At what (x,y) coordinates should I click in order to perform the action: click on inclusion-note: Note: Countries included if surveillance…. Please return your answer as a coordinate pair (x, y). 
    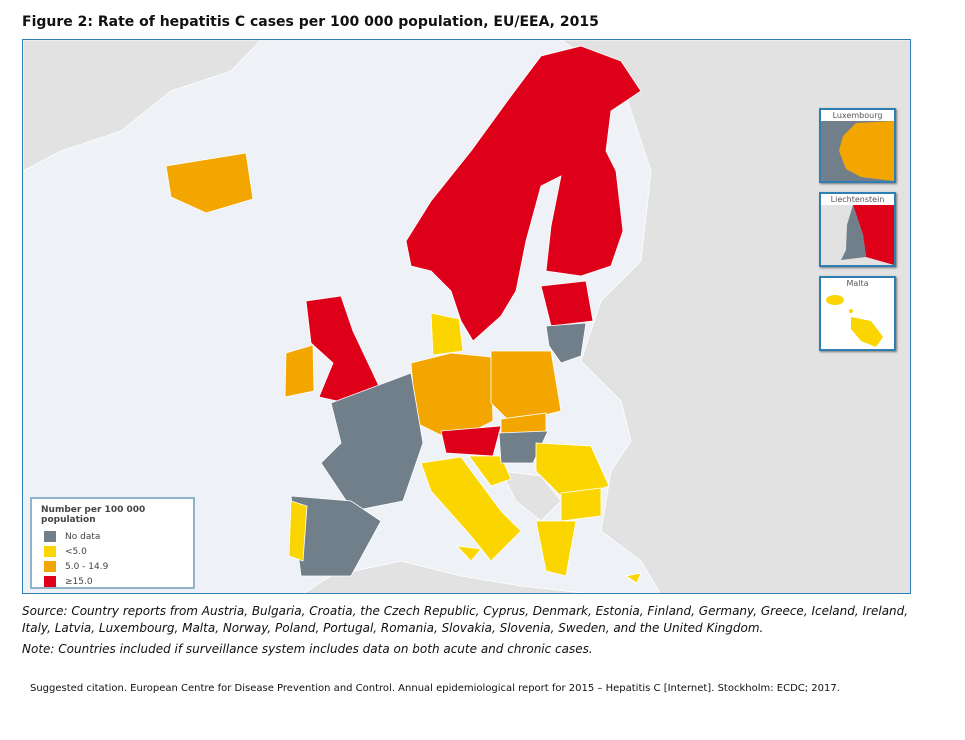
    Looking at the image, I should click on (307, 649).